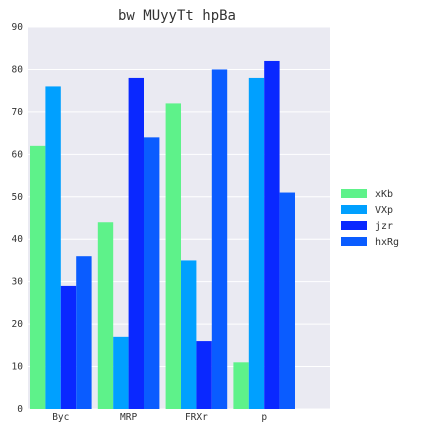 Image resolution: width=432 pixels, height=432 pixels. I want to click on y-tick-label: 40, so click(18, 239).